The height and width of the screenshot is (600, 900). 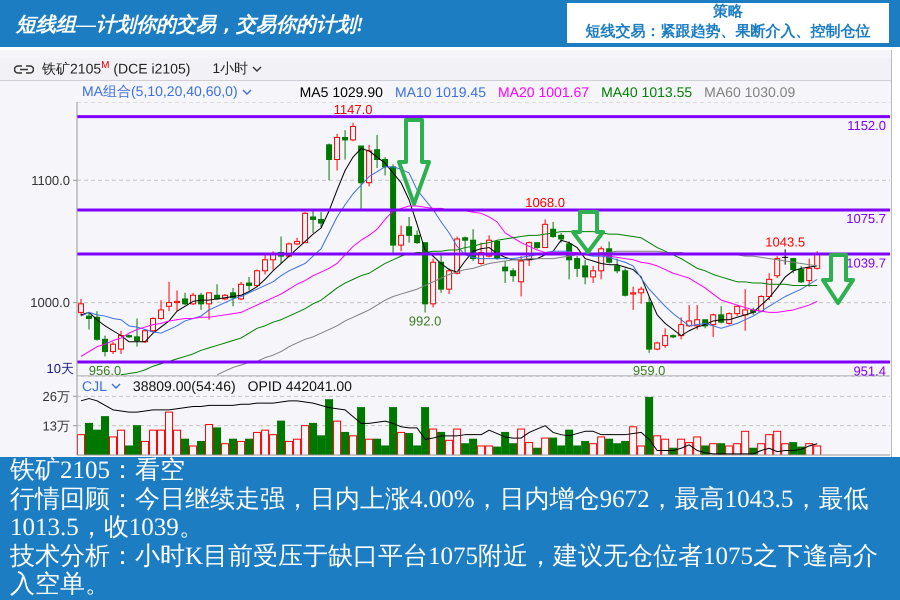 I want to click on ref-line-label: 1039.7, so click(x=866, y=262).